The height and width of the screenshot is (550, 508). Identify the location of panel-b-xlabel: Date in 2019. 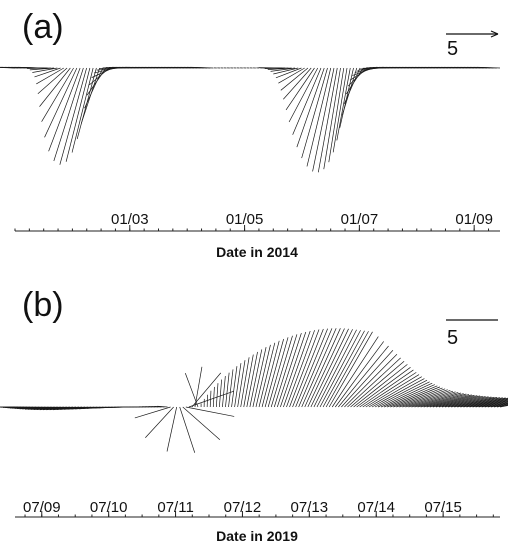
(257, 536).